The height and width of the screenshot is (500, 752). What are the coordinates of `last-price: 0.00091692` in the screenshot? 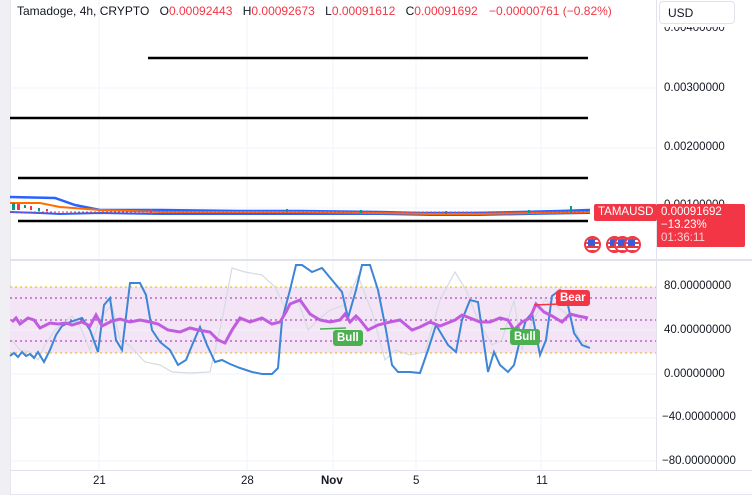 It's located at (691, 212).